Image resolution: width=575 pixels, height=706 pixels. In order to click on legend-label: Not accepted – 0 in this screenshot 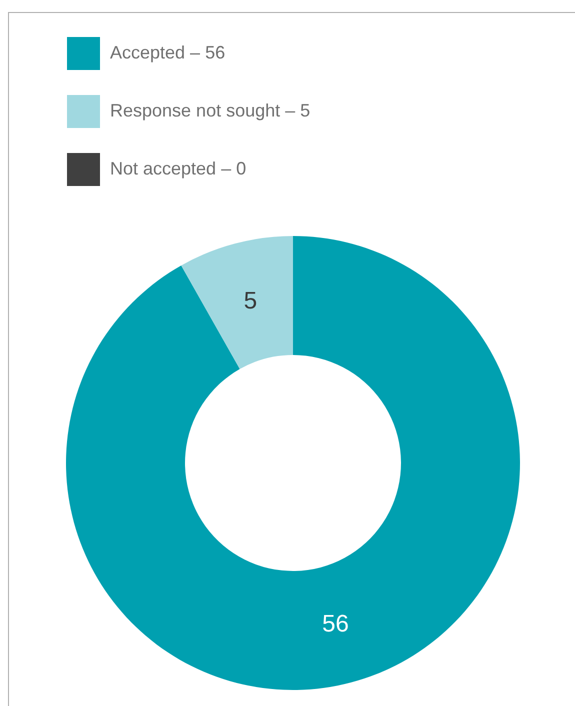, I will do `click(178, 168)`.